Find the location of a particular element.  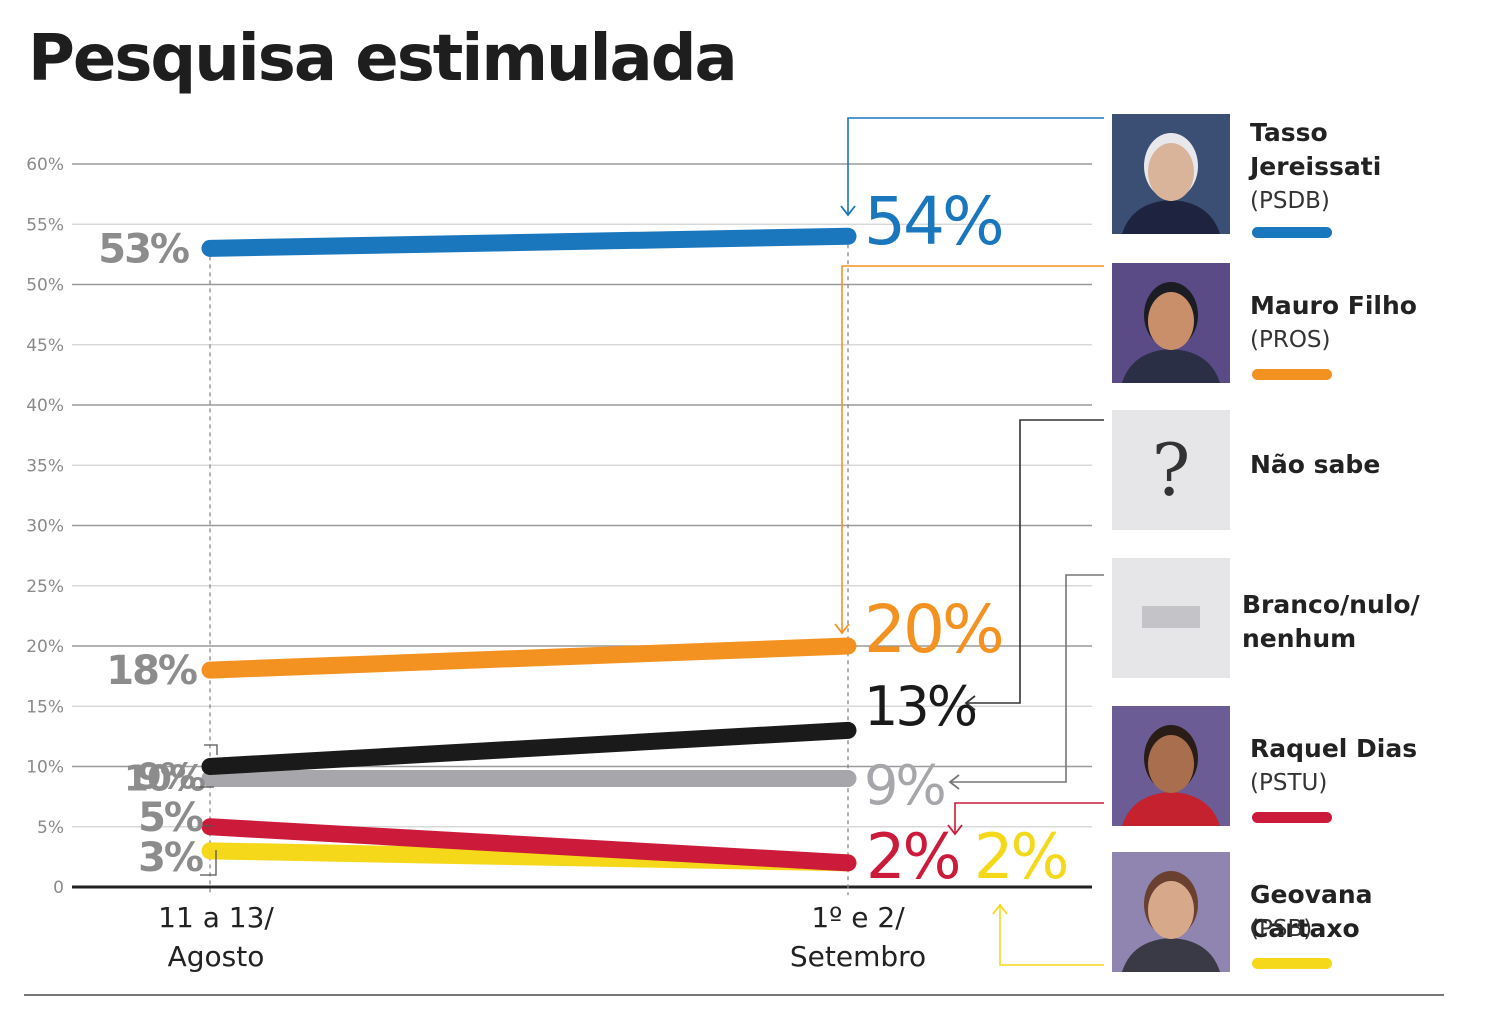

legend-name: Não sabe is located at coordinates (1315, 464).